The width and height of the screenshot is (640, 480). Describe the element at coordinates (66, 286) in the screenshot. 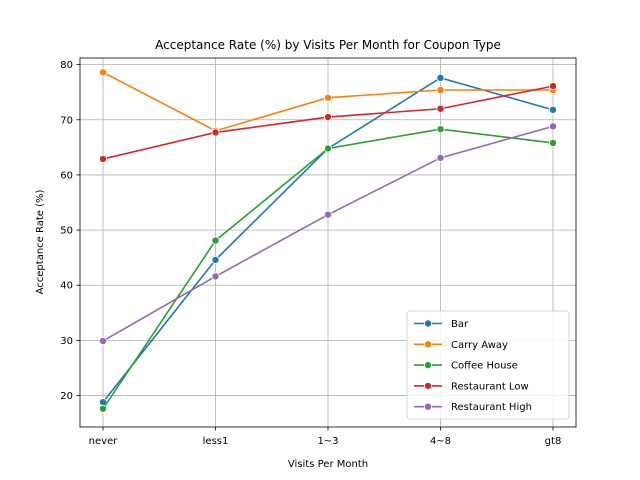

I see `y-tick-label: 40` at that location.